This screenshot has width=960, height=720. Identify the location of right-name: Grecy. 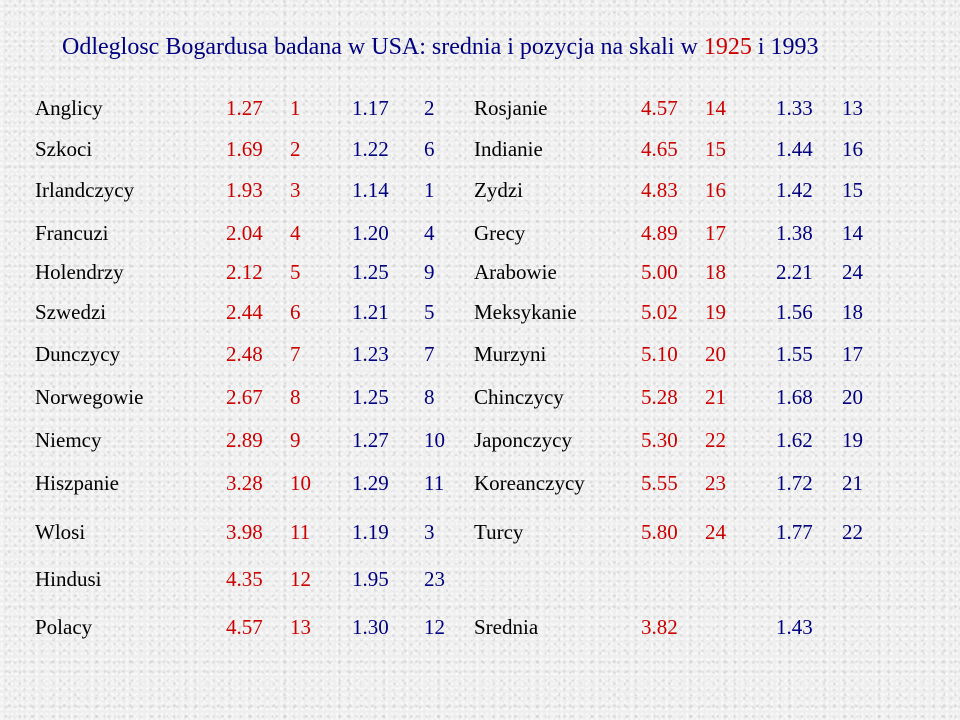
(500, 233).